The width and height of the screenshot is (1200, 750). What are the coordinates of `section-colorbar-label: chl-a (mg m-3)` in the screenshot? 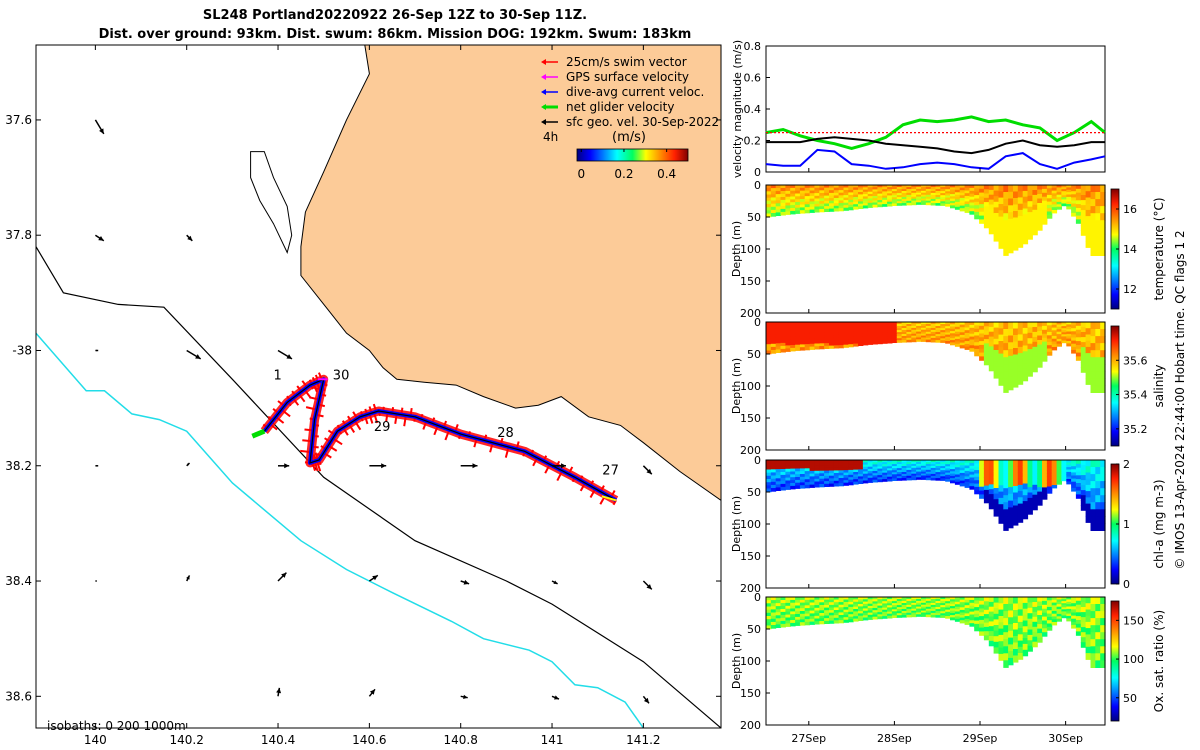 It's located at (1159, 523).